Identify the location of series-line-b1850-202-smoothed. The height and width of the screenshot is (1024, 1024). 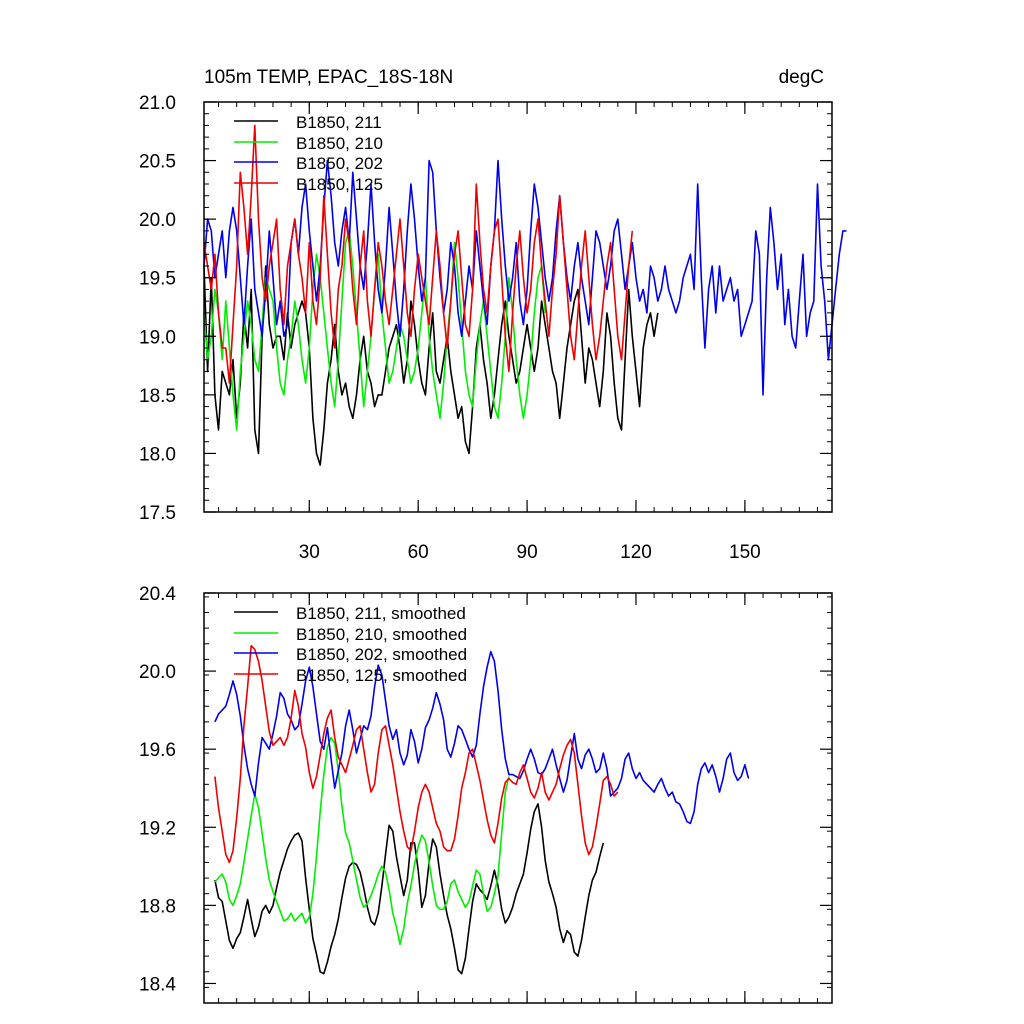
(482, 737).